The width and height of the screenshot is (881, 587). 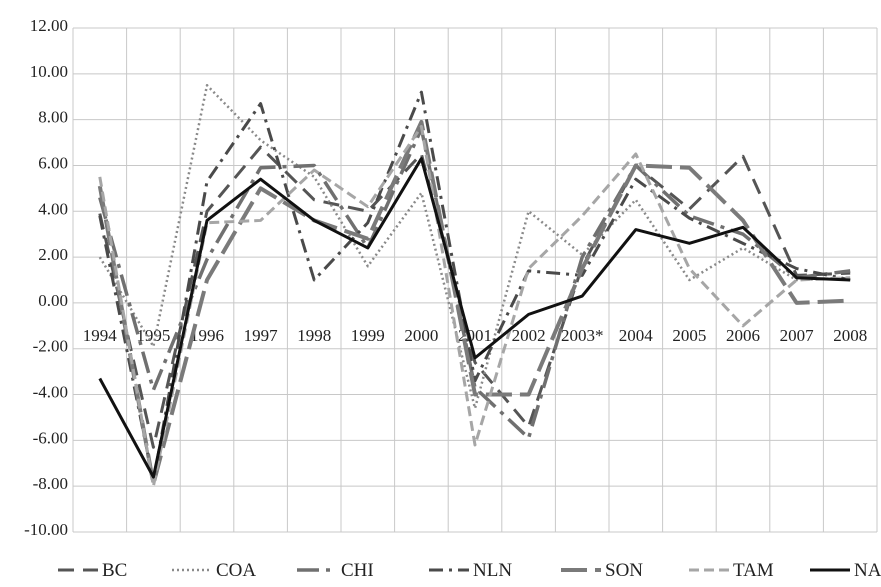 What do you see at coordinates (53, 208) in the screenshot?
I see `y-tick-label: 4.00` at bounding box center [53, 208].